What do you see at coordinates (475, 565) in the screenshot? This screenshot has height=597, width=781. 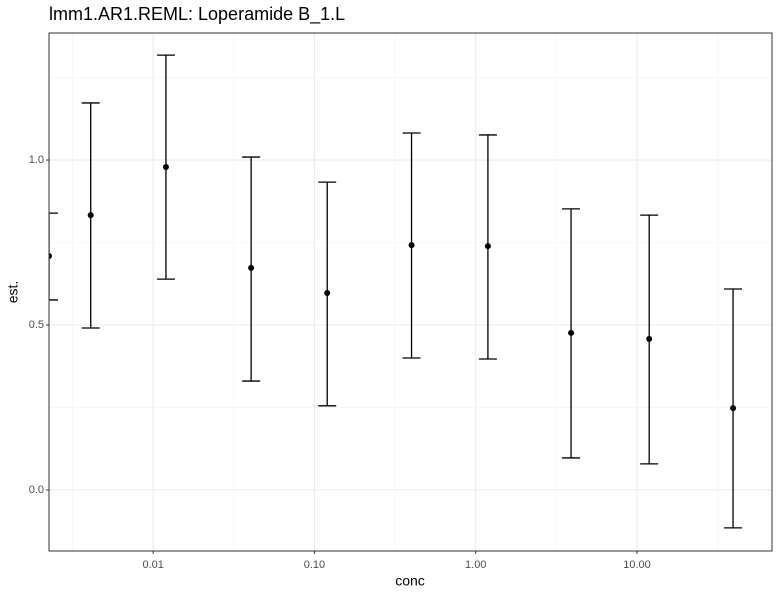 I see `x-tick-label: 1.00` at bounding box center [475, 565].